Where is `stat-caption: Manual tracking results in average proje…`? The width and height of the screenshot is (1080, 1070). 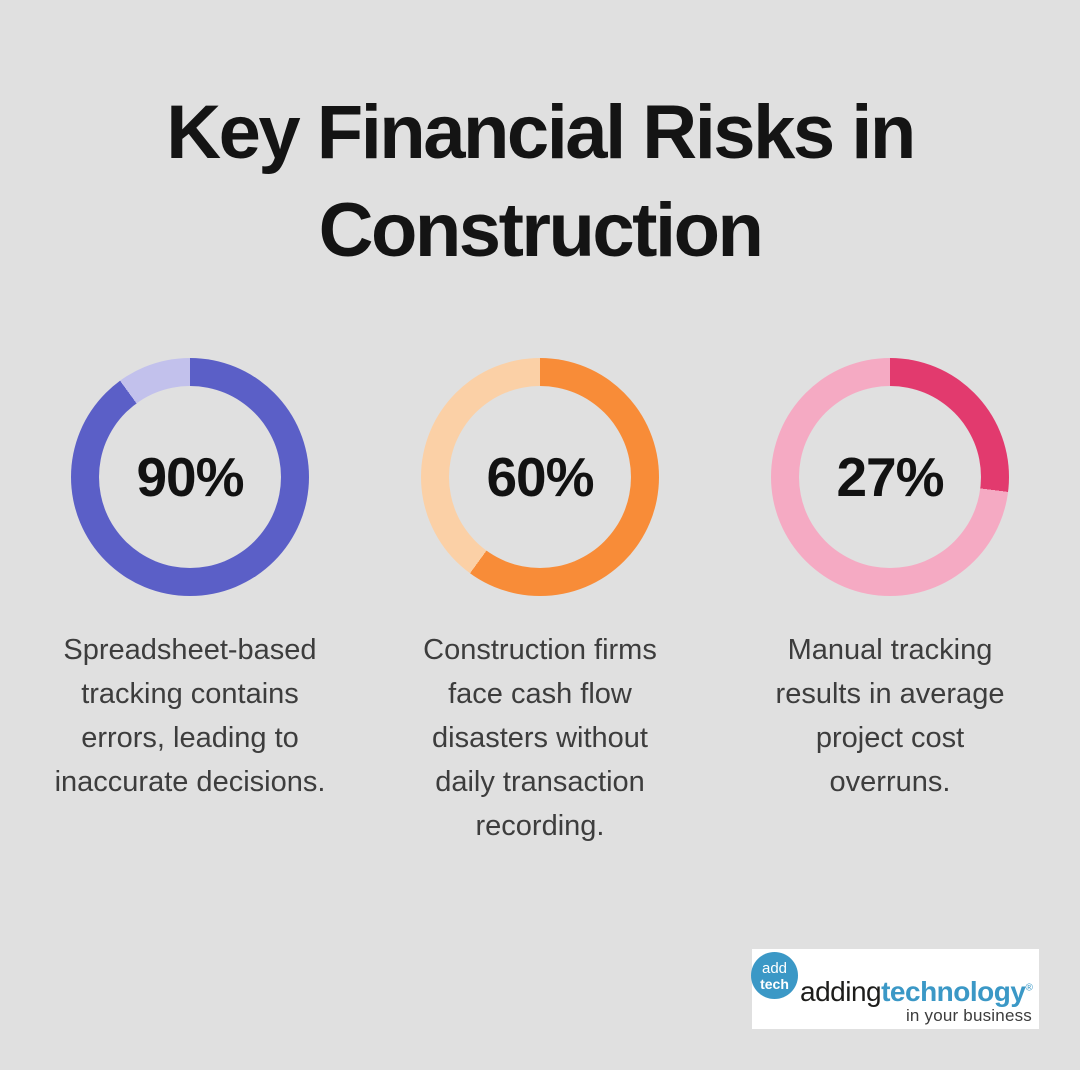 stat-caption: Manual tracking results in average proje… is located at coordinates (890, 716).